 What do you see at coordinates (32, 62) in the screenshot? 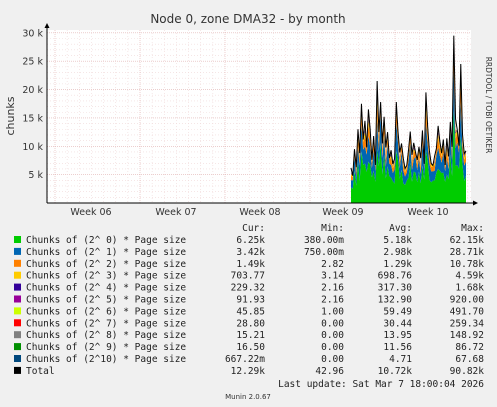
I see `y-tick-label: 25 k` at bounding box center [32, 62].